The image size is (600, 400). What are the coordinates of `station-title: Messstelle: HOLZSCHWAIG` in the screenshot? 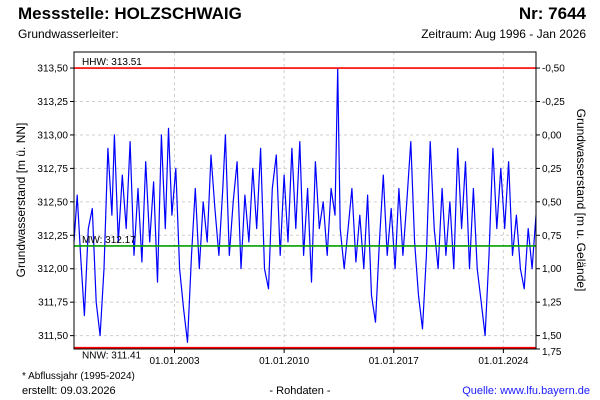 It's located at (130, 13).